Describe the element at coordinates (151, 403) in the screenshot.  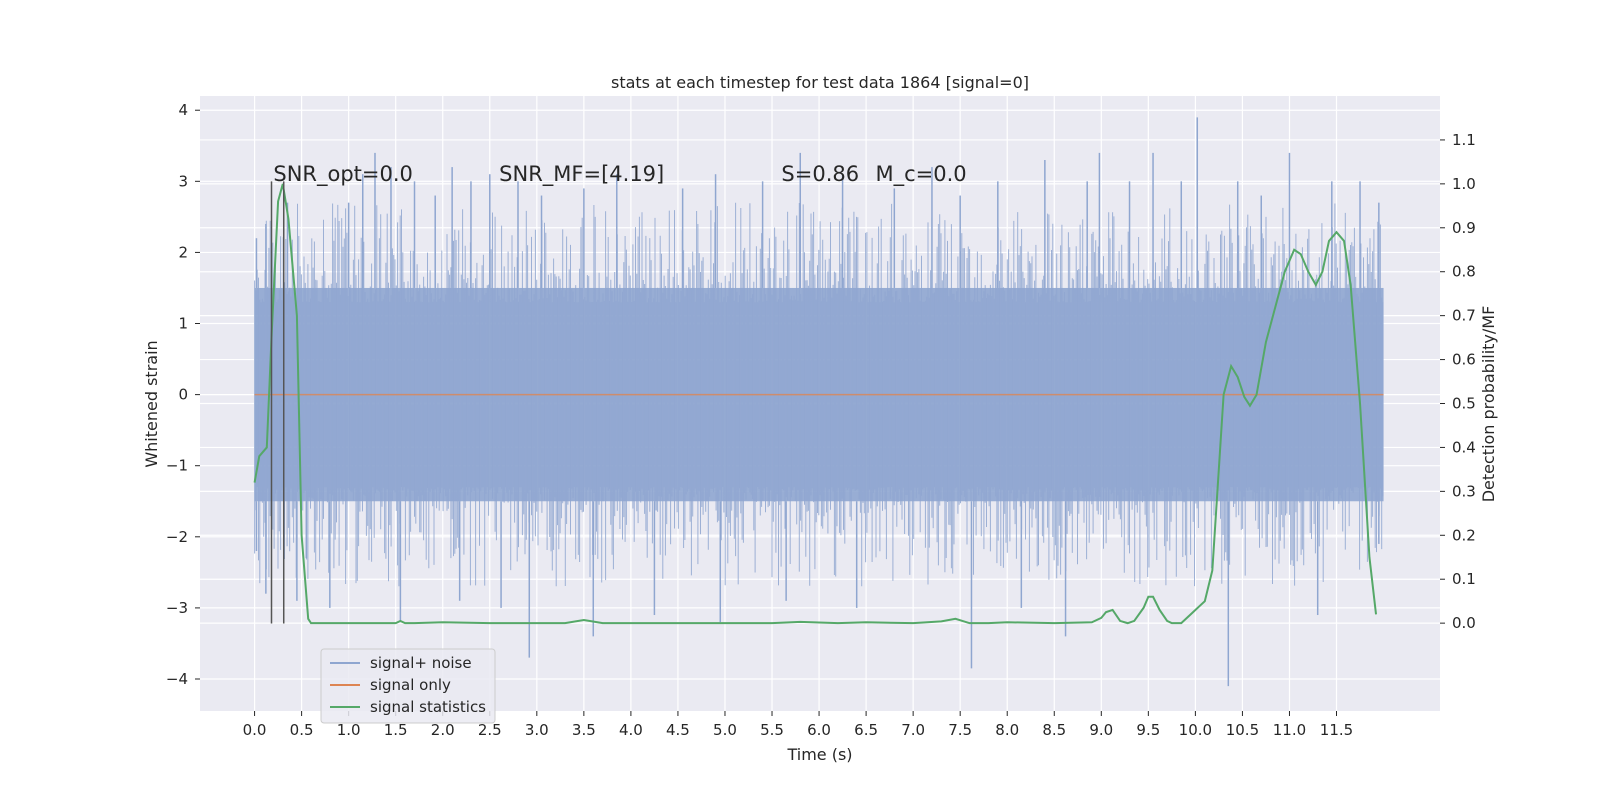
I see `y-axis-label: Whitened strain` at that location.